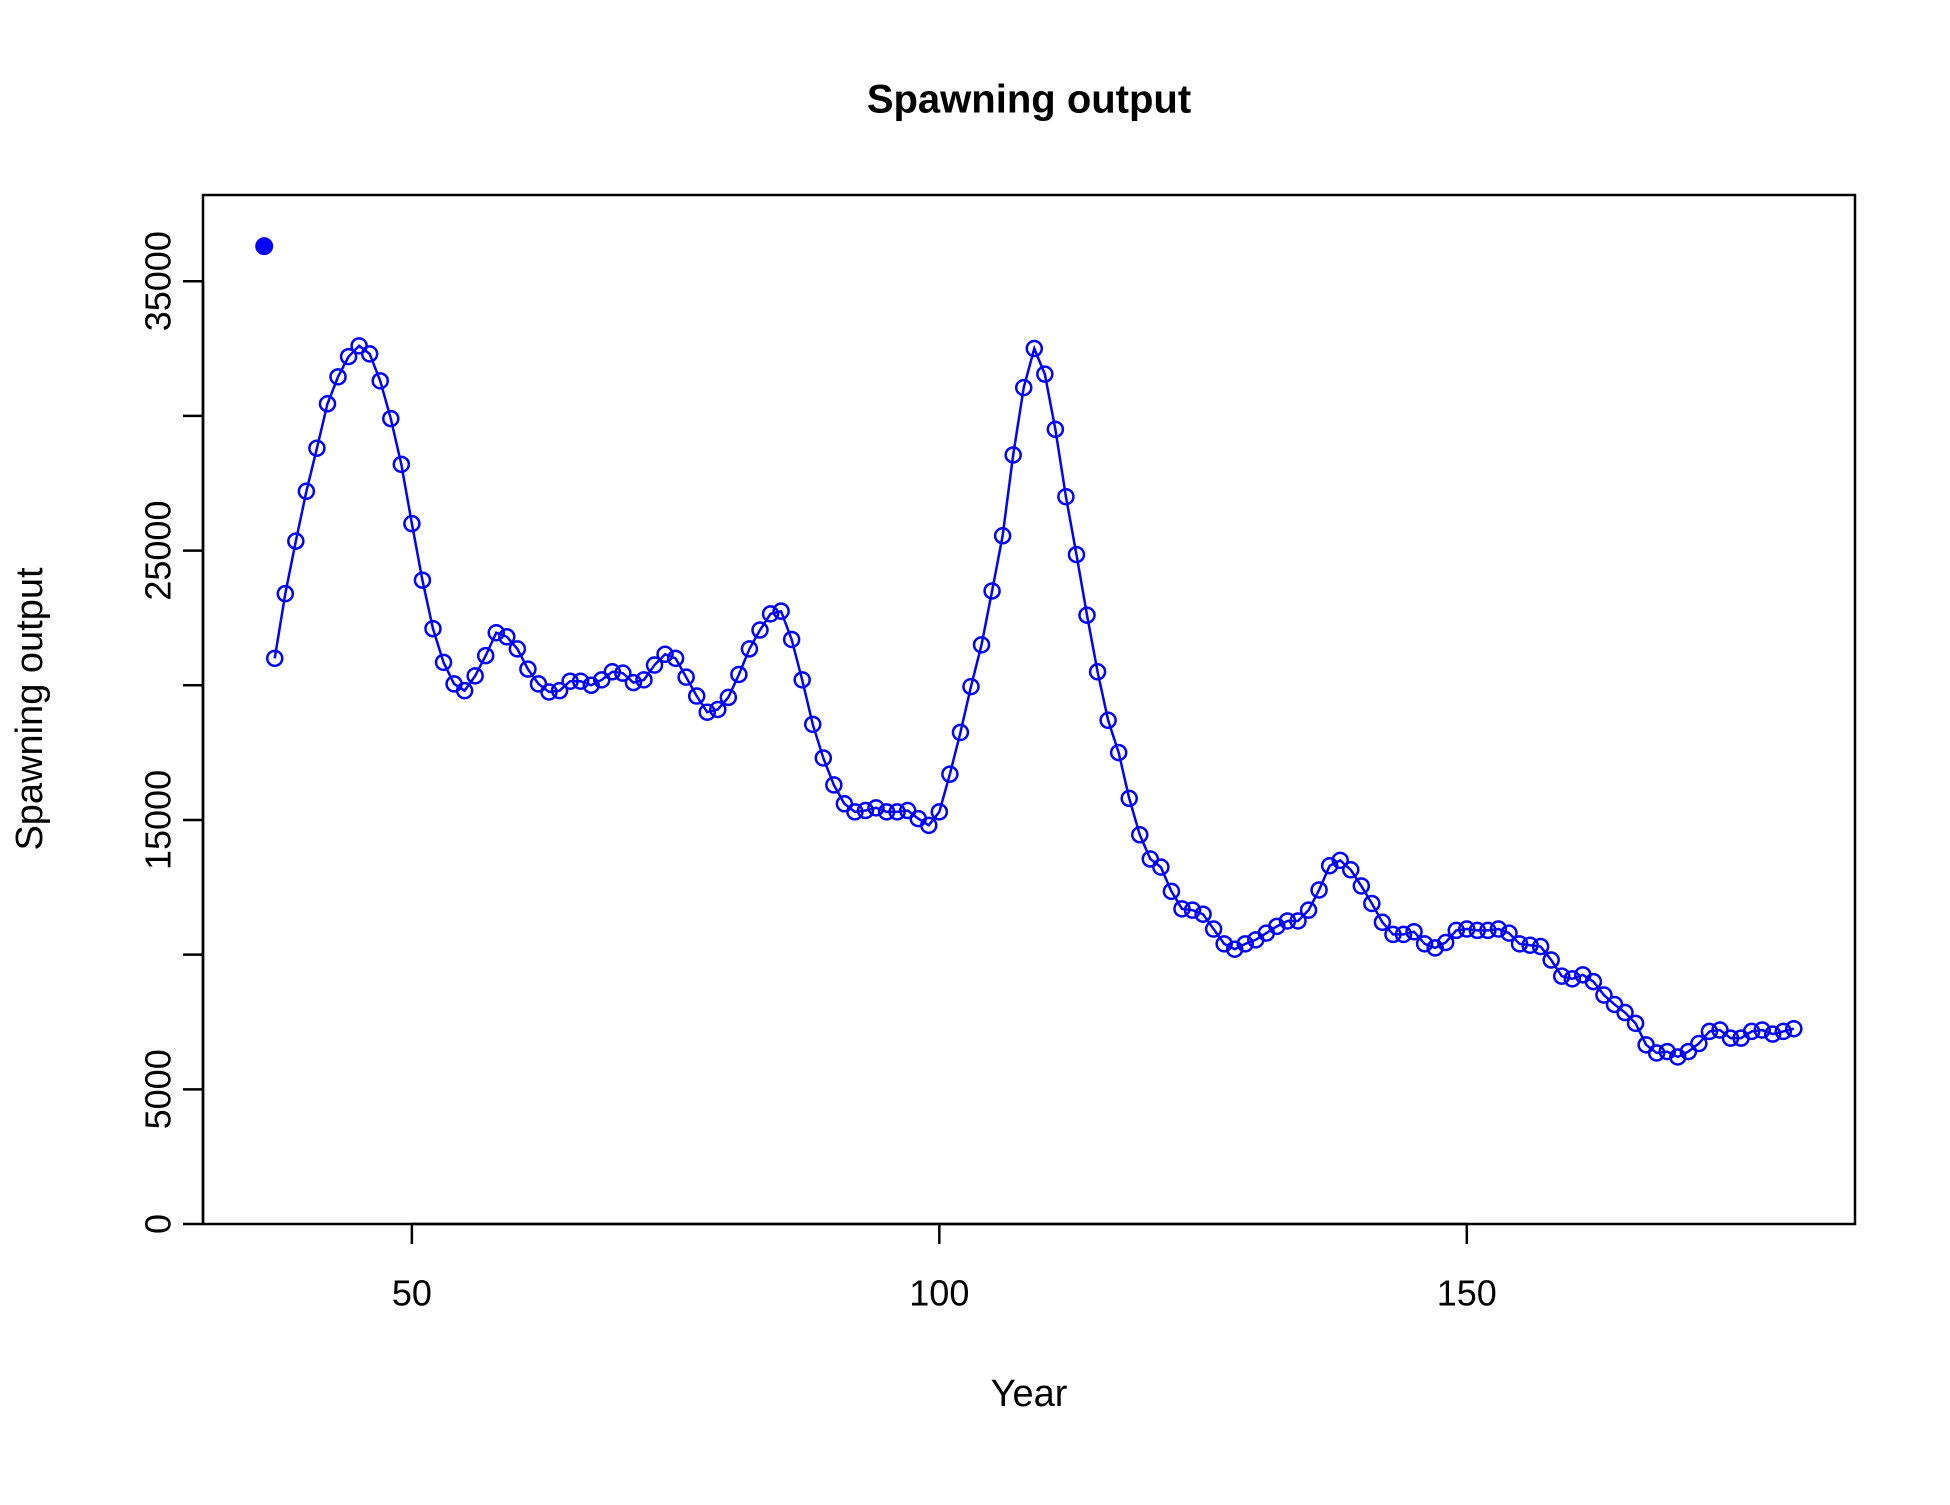 Image resolution: width=1950 pixels, height=1505 pixels. What do you see at coordinates (158, 1224) in the screenshot?
I see `y-tick-label: 0` at bounding box center [158, 1224].